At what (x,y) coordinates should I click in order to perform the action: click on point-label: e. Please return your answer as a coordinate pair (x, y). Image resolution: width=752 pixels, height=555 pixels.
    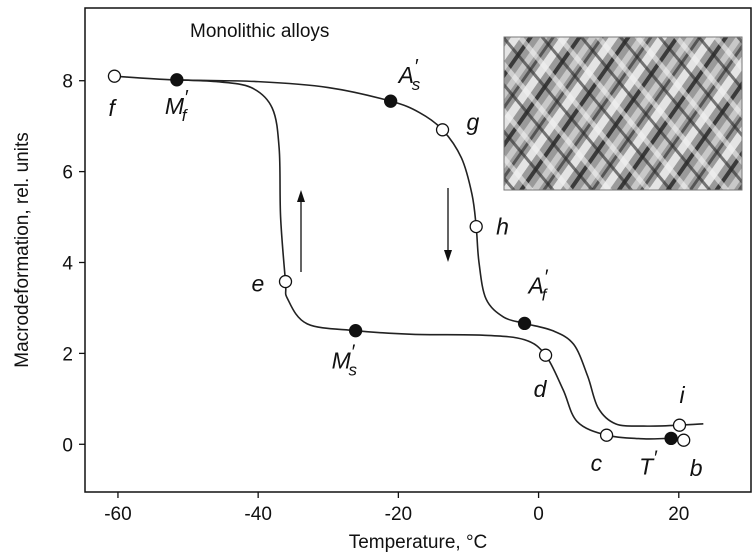
    Looking at the image, I should click on (258, 284).